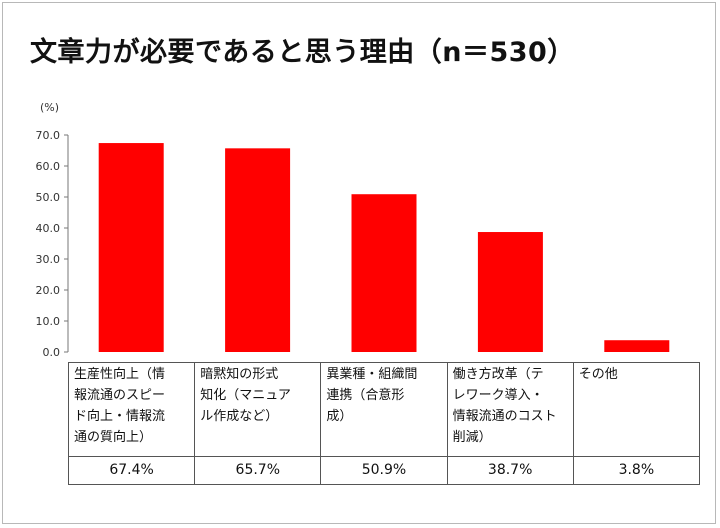 This screenshot has height=528, width=720. What do you see at coordinates (372, 374) in the screenshot?
I see `category-label-line: 異業種・組織間` at bounding box center [372, 374].